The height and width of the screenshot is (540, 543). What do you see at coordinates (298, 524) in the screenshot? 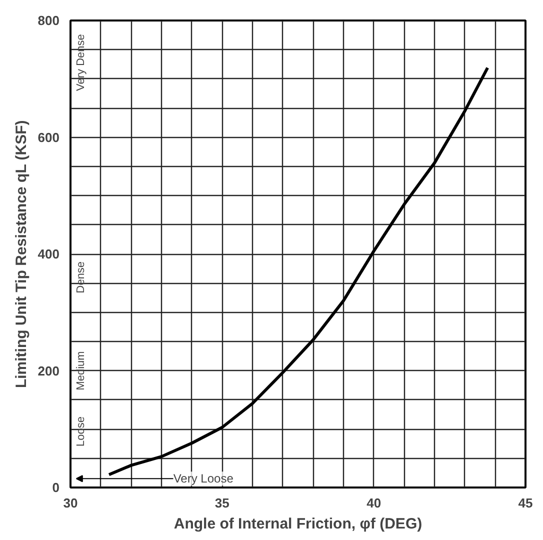
I see `x-axis-title: Angle of Internal Friction, φf (DEG)` at bounding box center [298, 524].